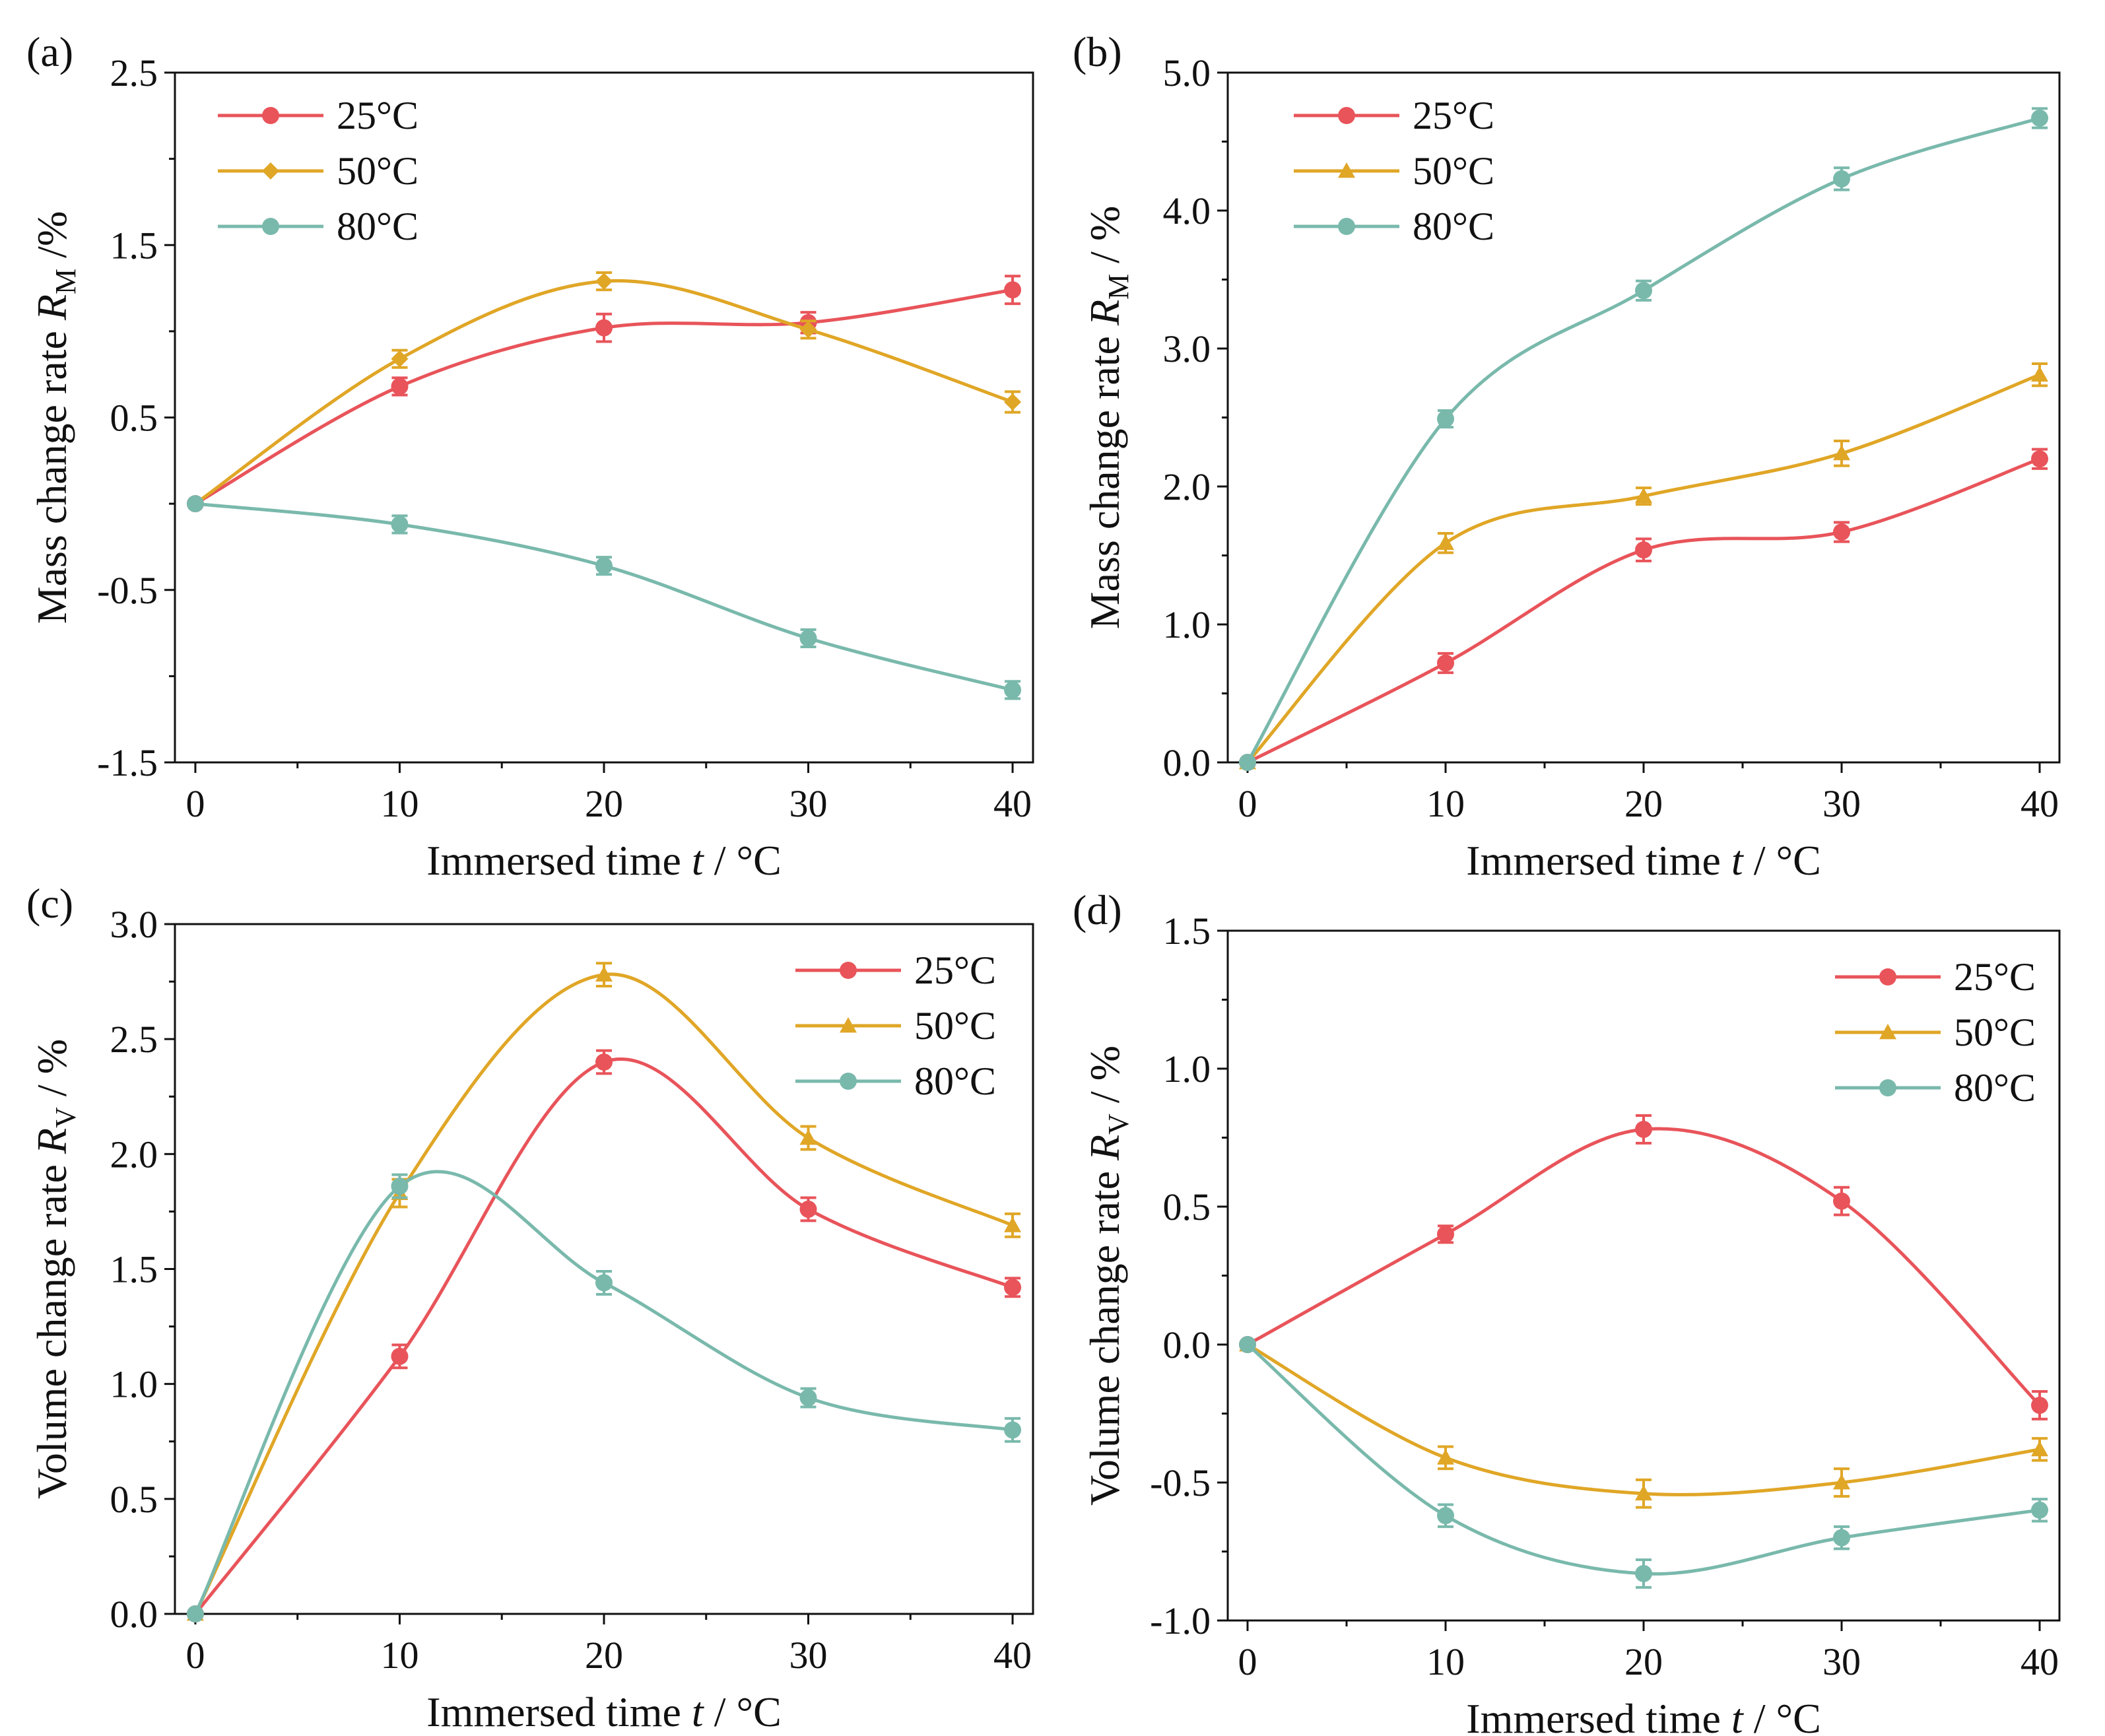  What do you see at coordinates (1108, 1276) in the screenshot?
I see `y-axis-label: Volume change rate RV / %` at bounding box center [1108, 1276].